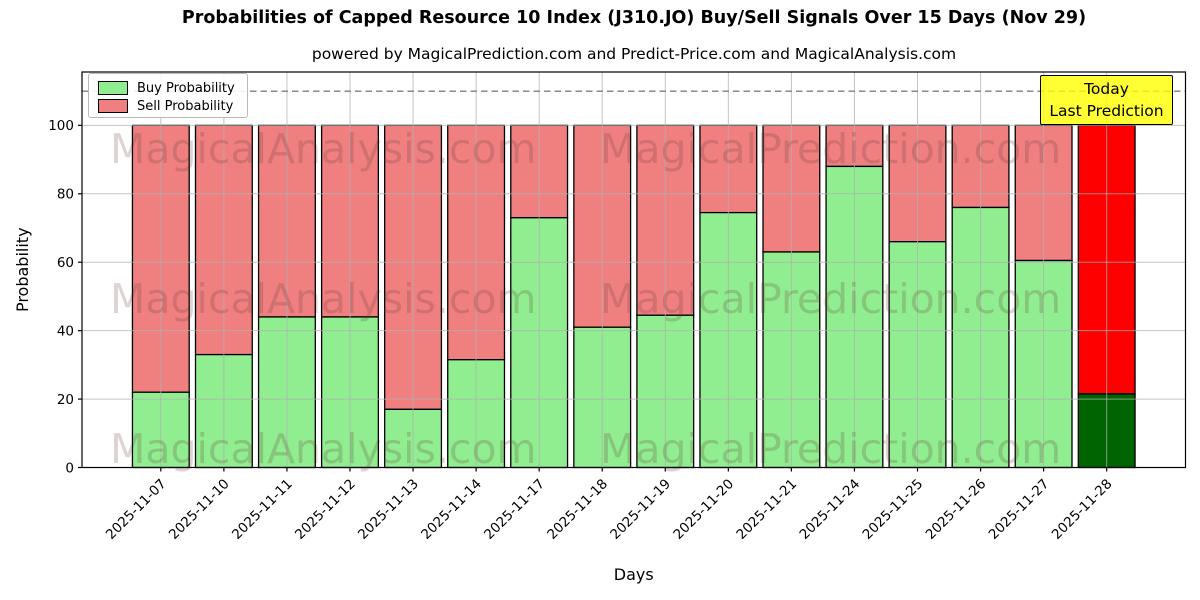  What do you see at coordinates (185, 106) in the screenshot?
I see `legend-label-sell: Sell Probability` at bounding box center [185, 106].